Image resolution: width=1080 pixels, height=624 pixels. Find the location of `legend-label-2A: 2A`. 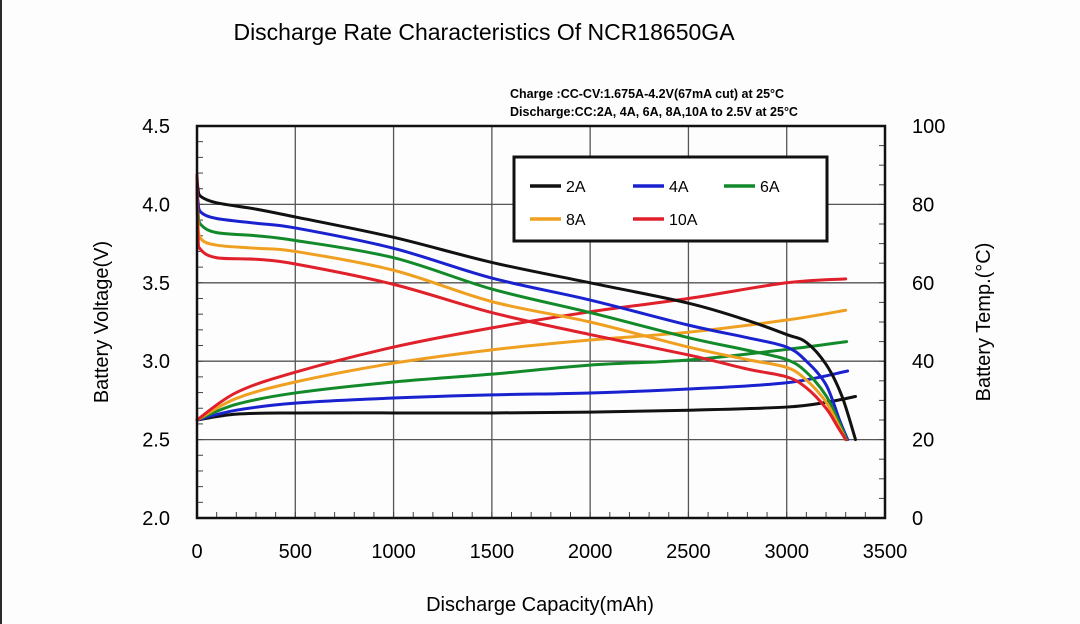

legend-label-2A: 2A is located at coordinates (576, 187).